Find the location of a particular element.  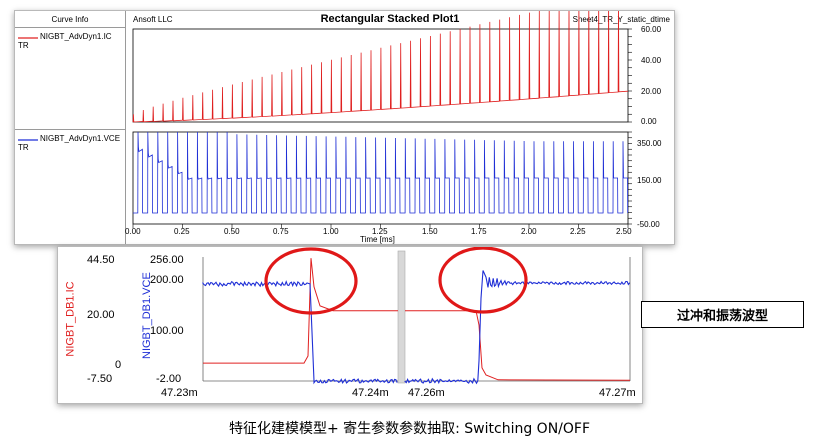

left-x-tick-label: 47.23m is located at coordinates (179, 393).